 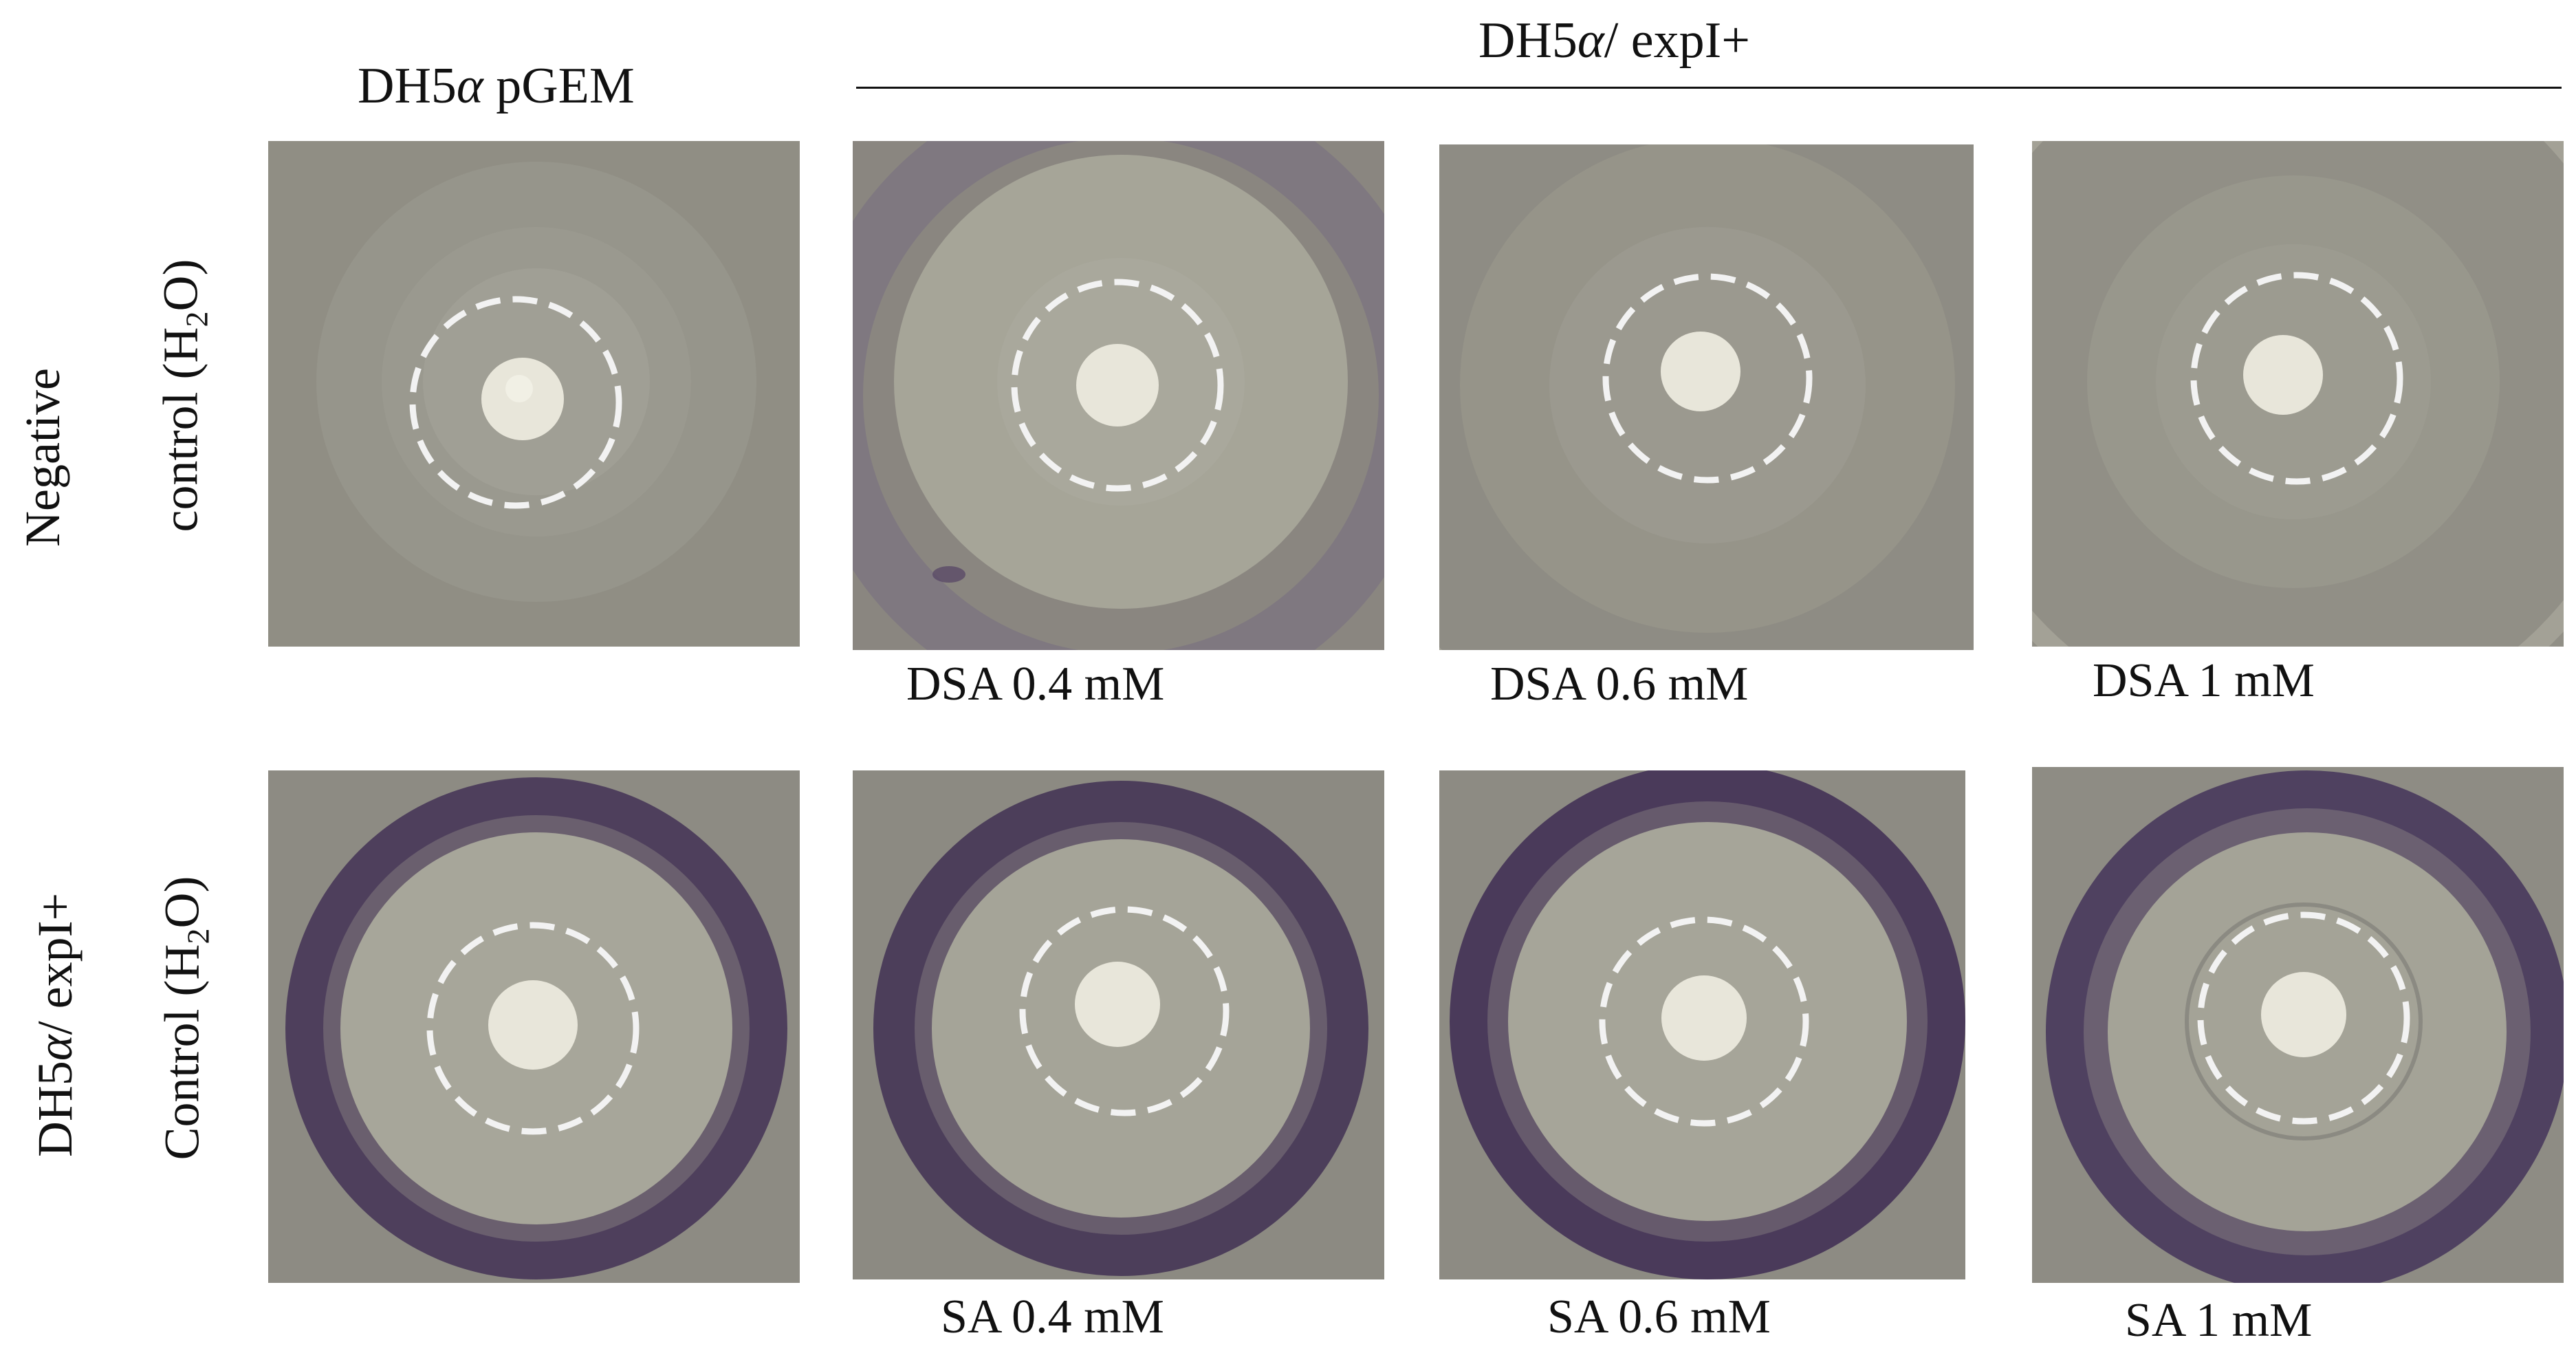 I want to click on plate-row1-col4, so click(x=2298, y=394).